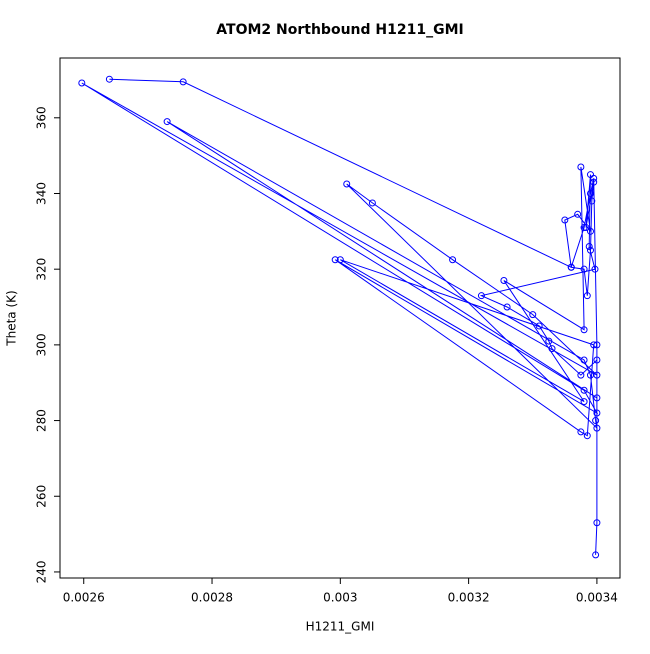 The height and width of the screenshot is (654, 650). I want to click on x-tick-label: 0.0026, so click(84, 598).